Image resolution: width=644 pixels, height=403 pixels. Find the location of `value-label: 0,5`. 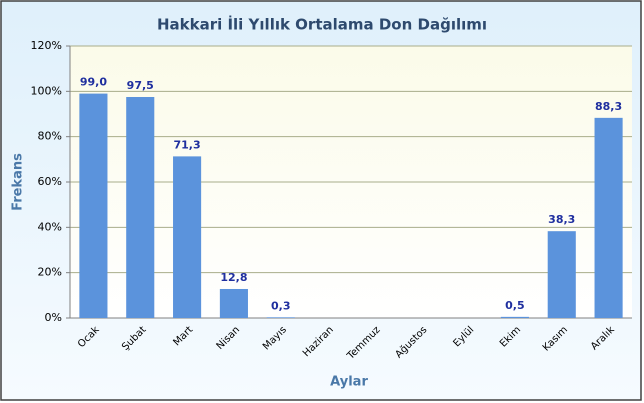

value-label: 0,5 is located at coordinates (515, 305).